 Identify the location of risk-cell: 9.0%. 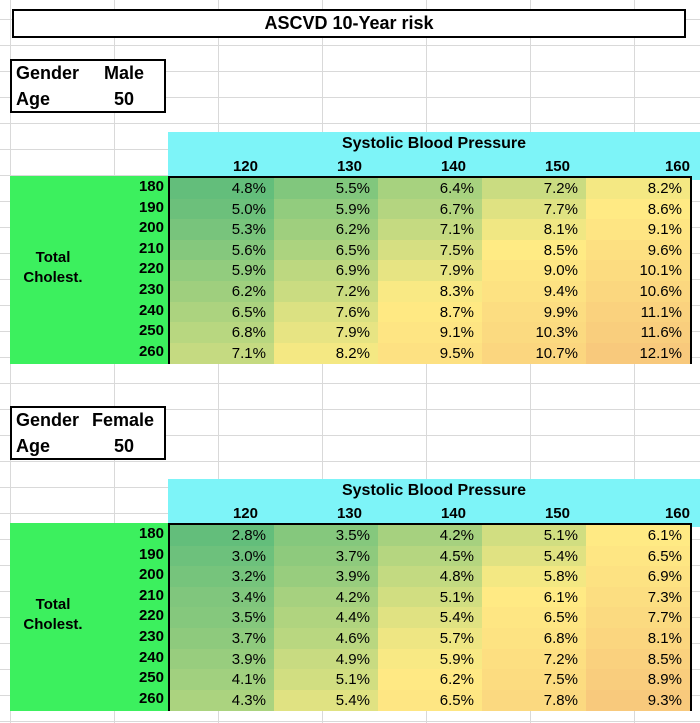
(534, 271).